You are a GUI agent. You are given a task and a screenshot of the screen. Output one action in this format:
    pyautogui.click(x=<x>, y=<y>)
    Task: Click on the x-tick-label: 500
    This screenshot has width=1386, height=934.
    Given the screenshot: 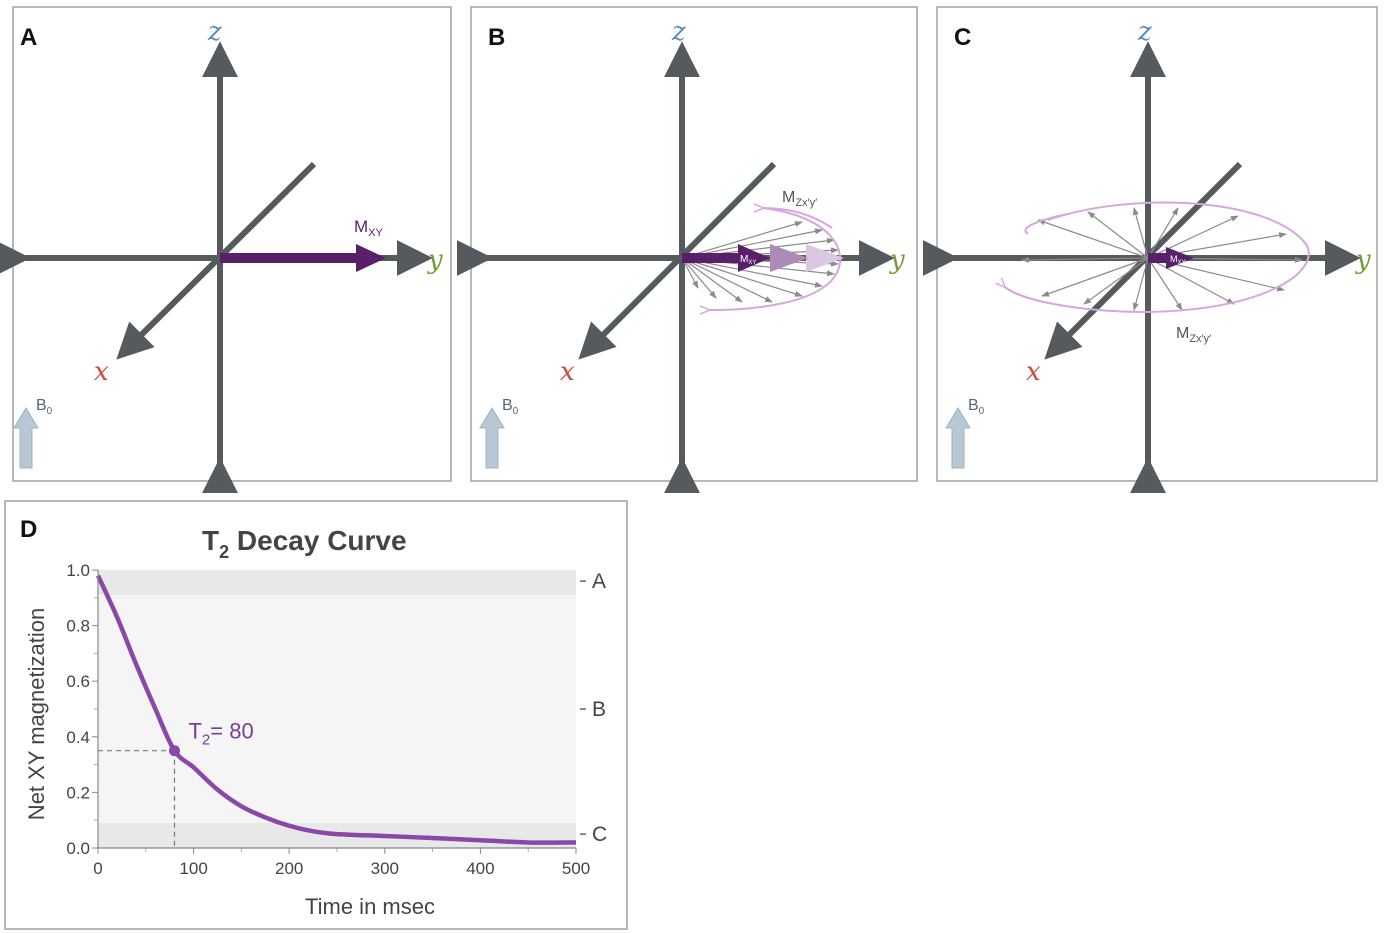 What is the action you would take?
    pyautogui.click(x=576, y=868)
    